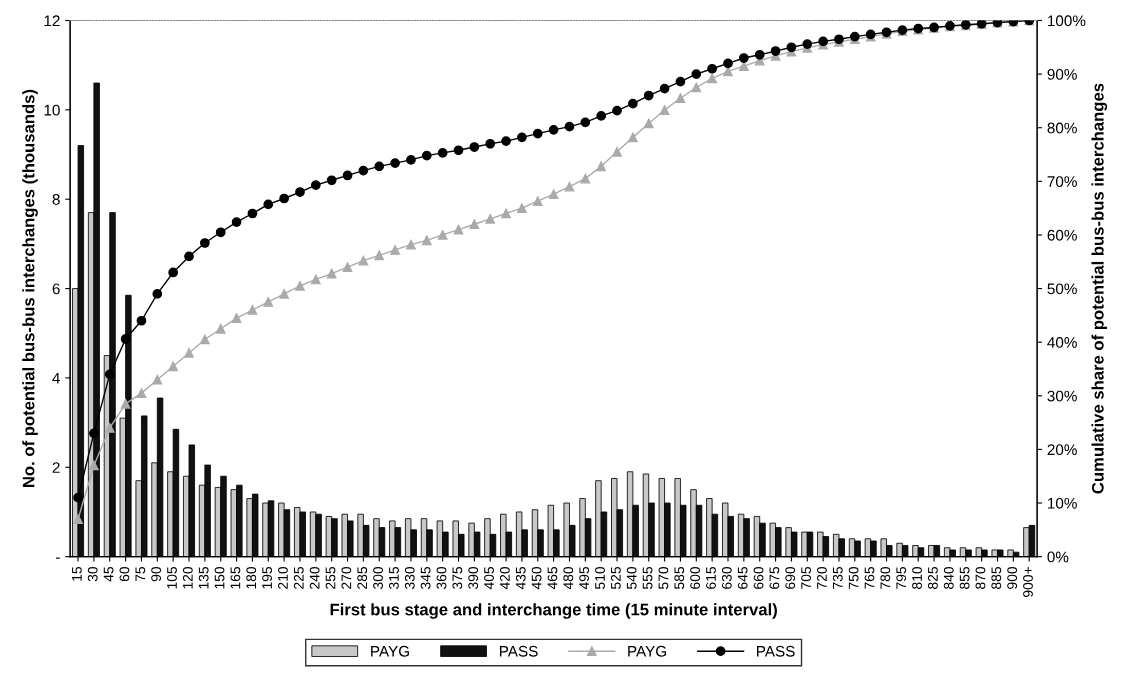  Describe the element at coordinates (362, 577) in the screenshot. I see `x-tick-label: 285` at that location.